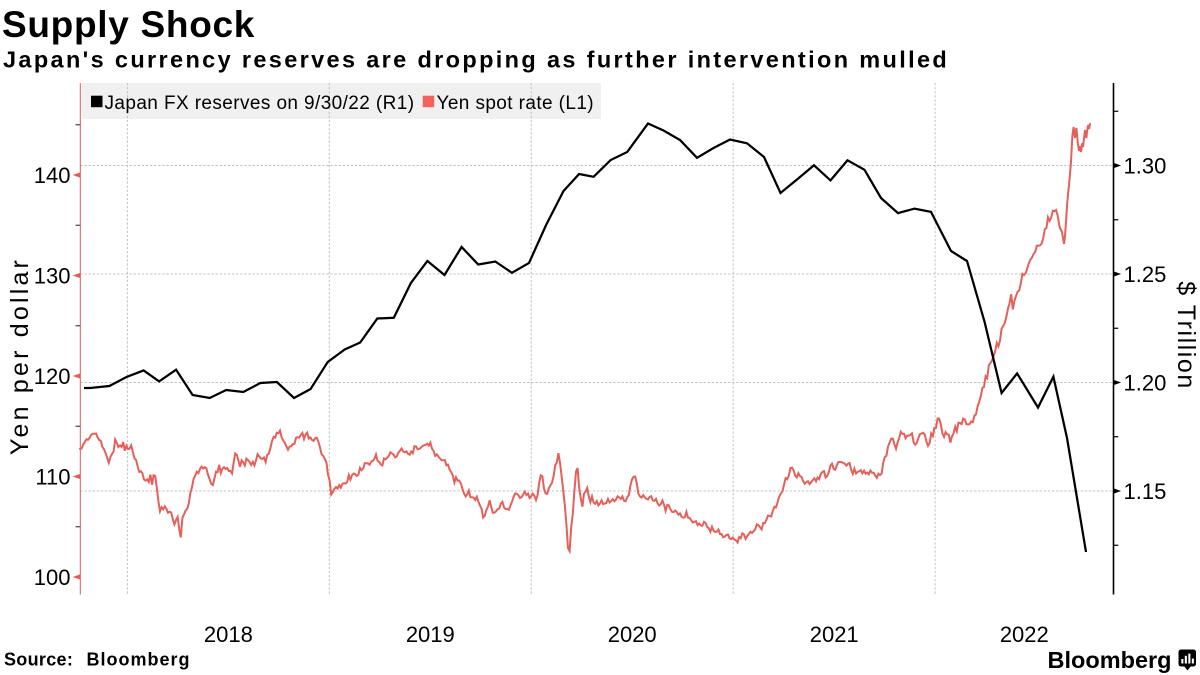  What do you see at coordinates (52, 276) in the screenshot?
I see `svg-text: 130` at bounding box center [52, 276].